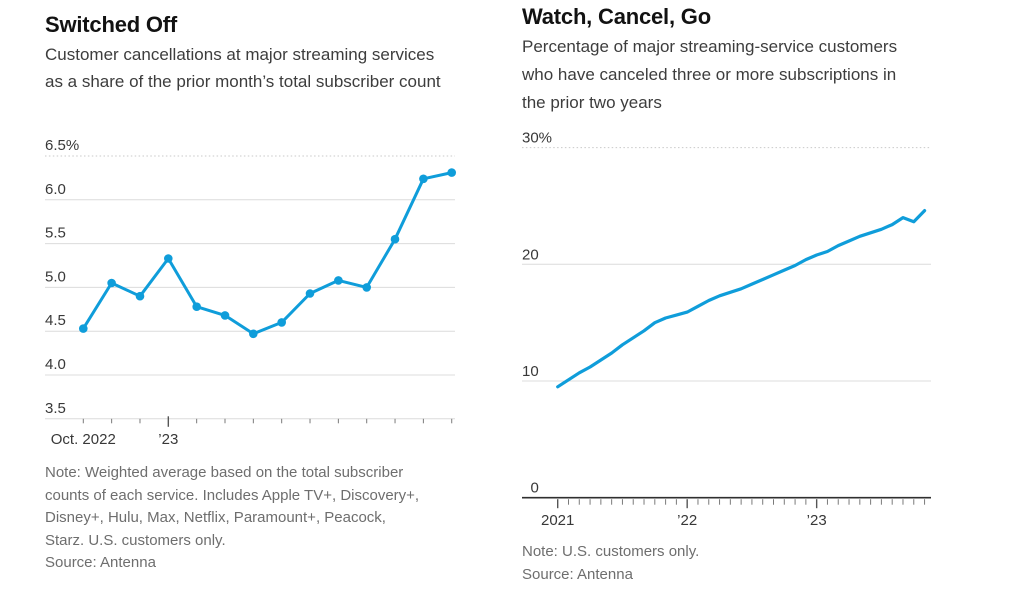 The width and height of the screenshot is (1024, 591). What do you see at coordinates (530, 254) in the screenshot?
I see `y-tick-label: 20` at bounding box center [530, 254].